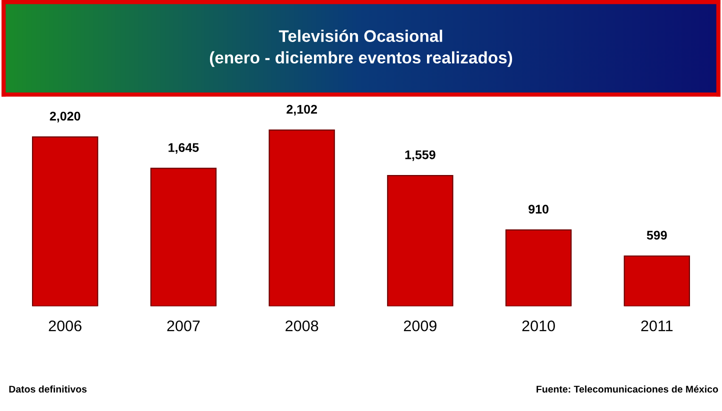 The width and height of the screenshot is (722, 411). I want to click on x-tick-label: 2006, so click(65, 326).